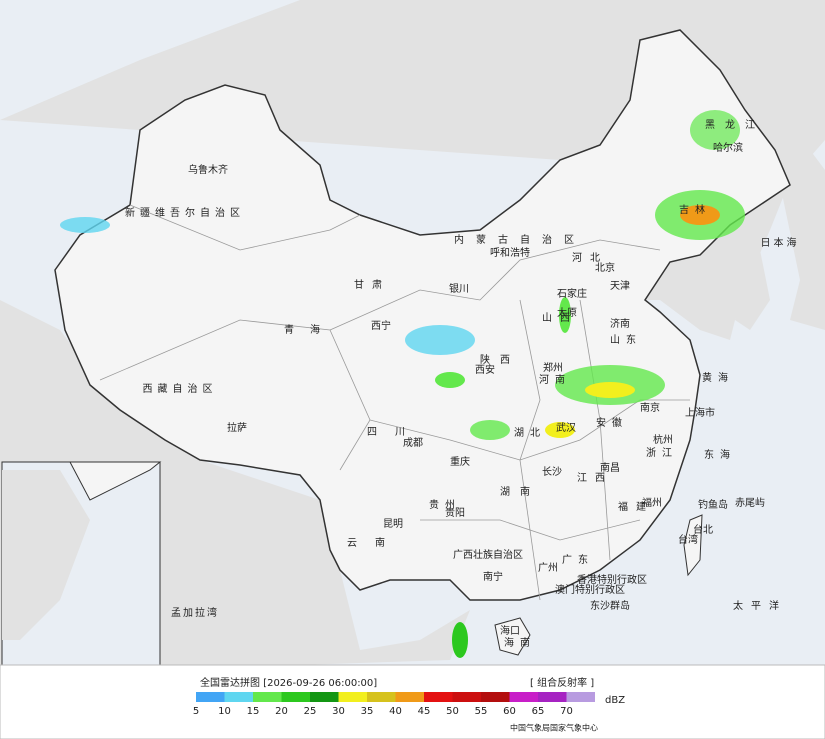 This screenshot has width=825, height=739. Describe the element at coordinates (555, 379) in the screenshot. I see `place-label: 河南` at that location.